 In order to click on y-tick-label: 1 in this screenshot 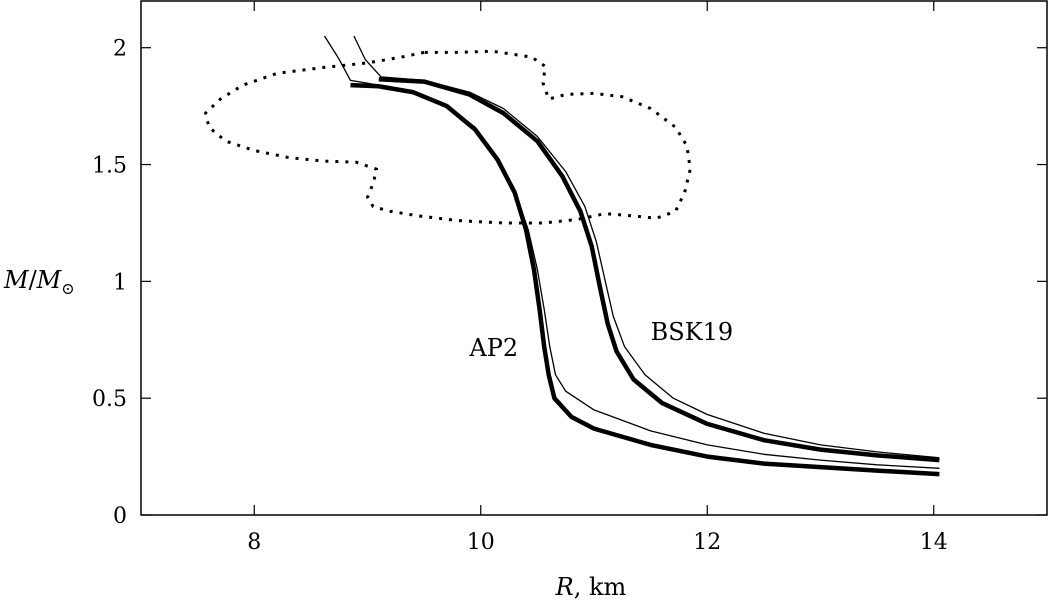, I will do `click(120, 282)`.